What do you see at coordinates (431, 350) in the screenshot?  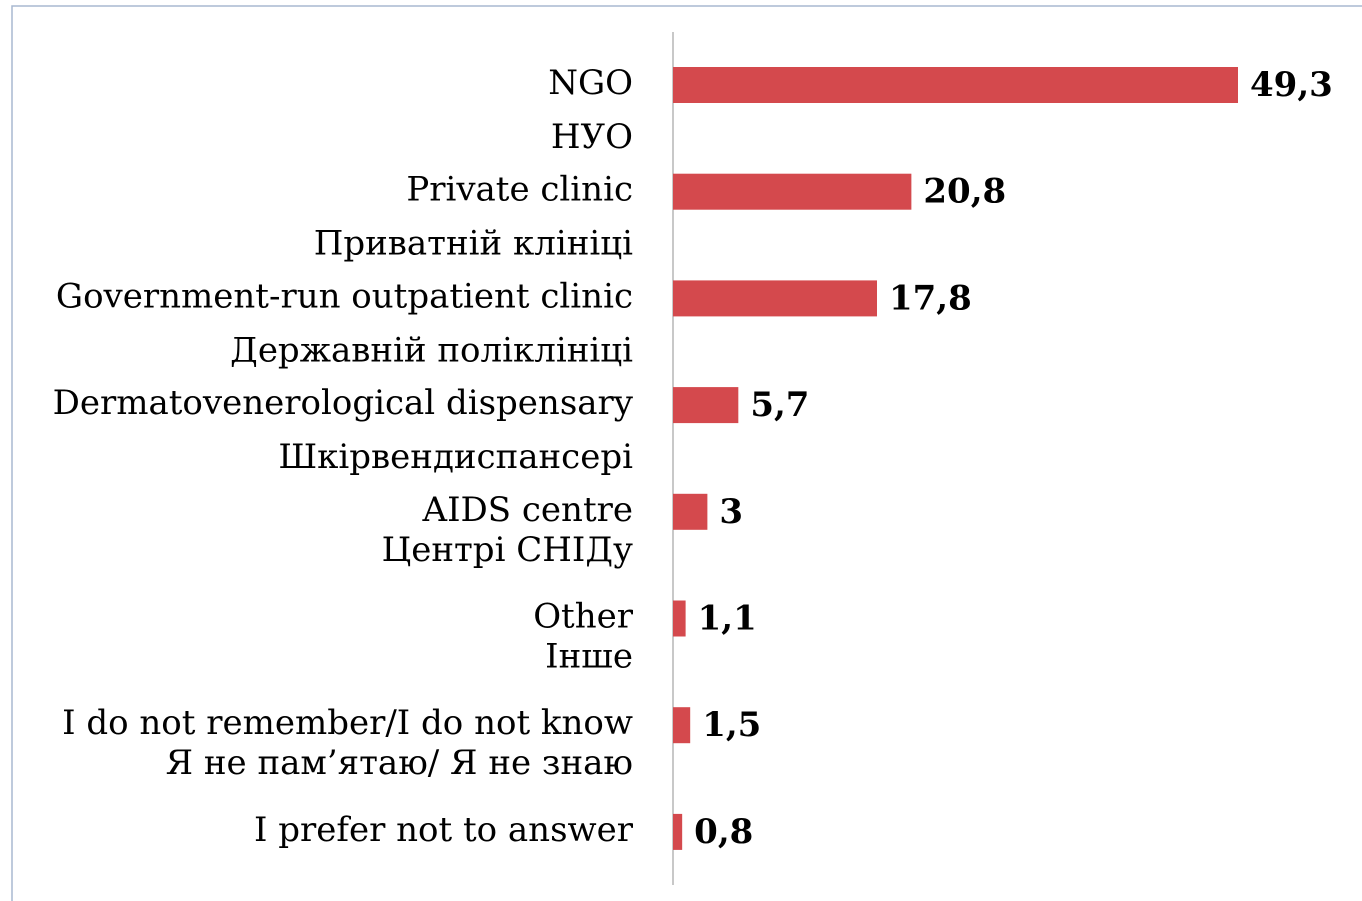 I see `category-label: Державній поліклініці` at bounding box center [431, 350].